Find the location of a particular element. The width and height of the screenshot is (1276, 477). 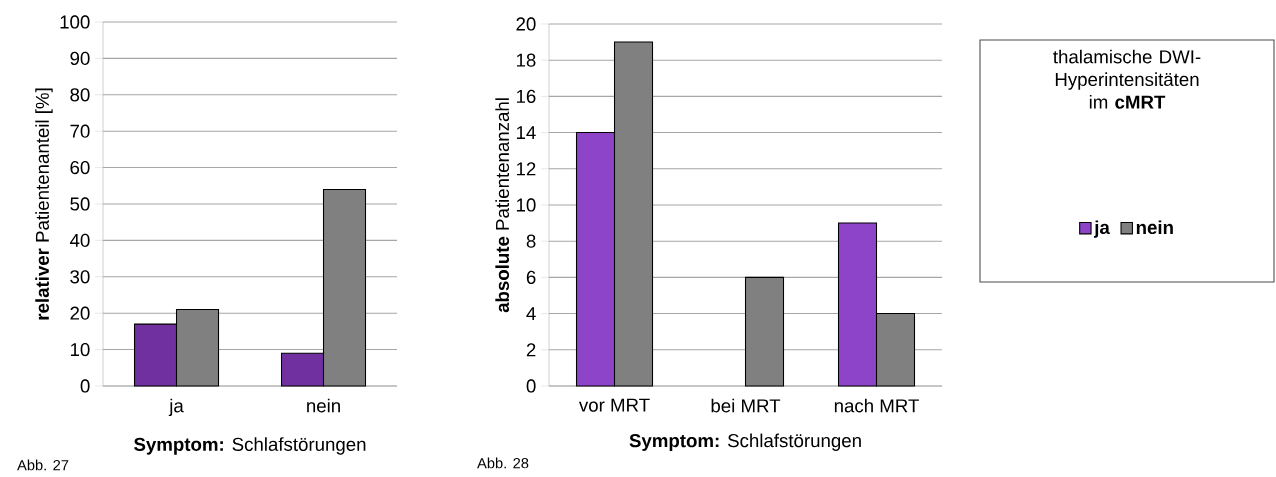

caption: Abb. 27 is located at coordinates (43, 465).